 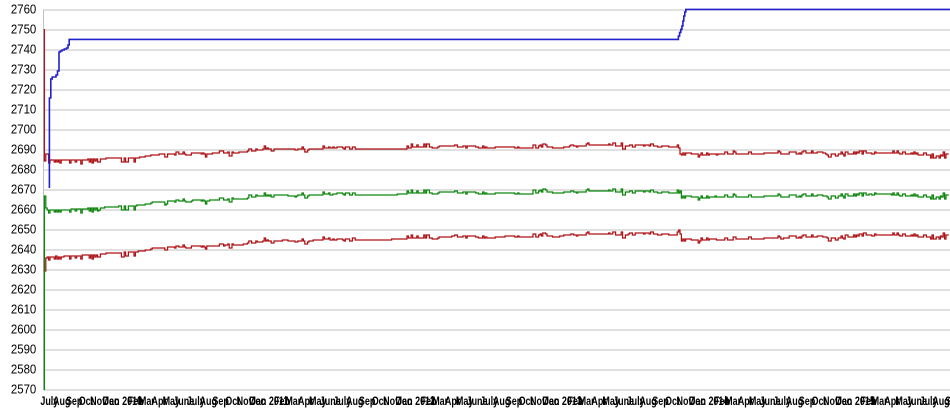 What do you see at coordinates (123, 402) in the screenshot?
I see `svg-text: Jan 2010` at bounding box center [123, 402].